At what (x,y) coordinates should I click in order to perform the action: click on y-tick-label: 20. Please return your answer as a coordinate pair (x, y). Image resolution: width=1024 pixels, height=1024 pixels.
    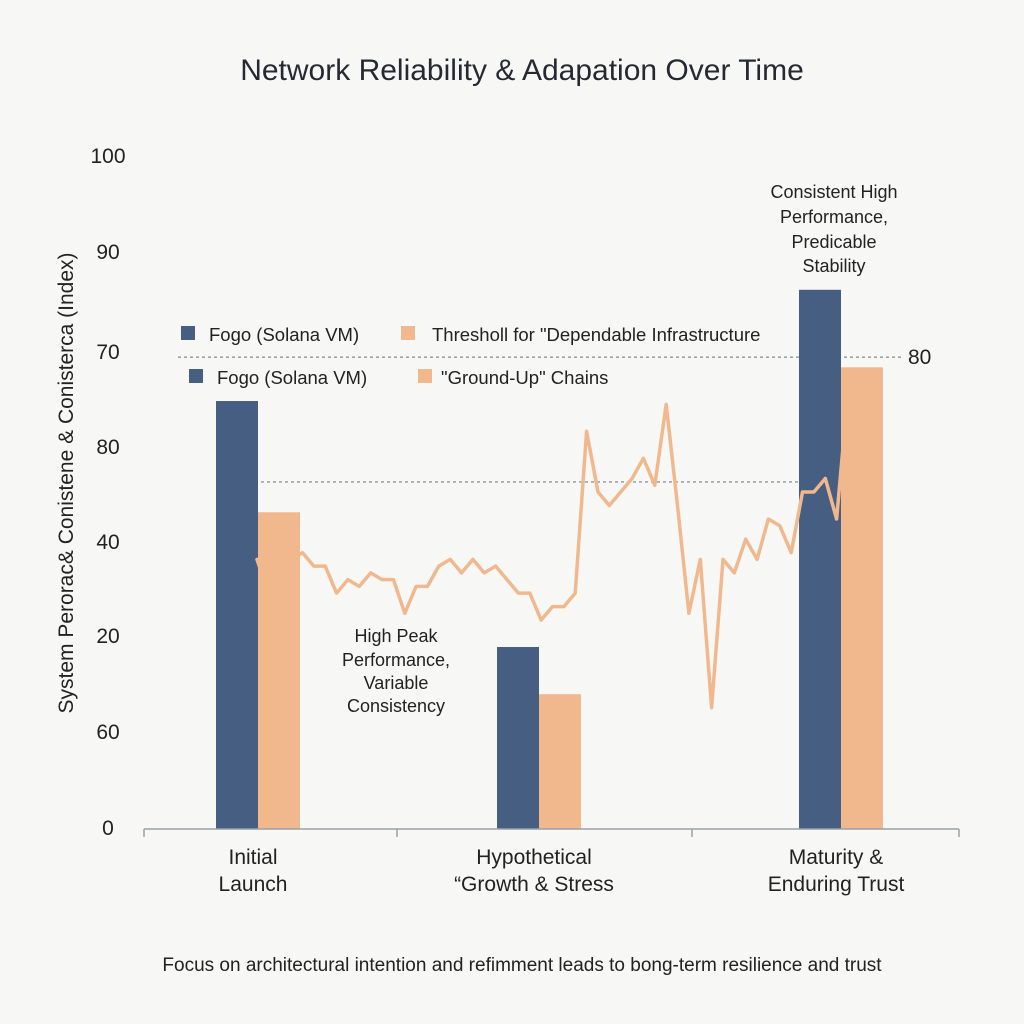
    Looking at the image, I should click on (107, 636).